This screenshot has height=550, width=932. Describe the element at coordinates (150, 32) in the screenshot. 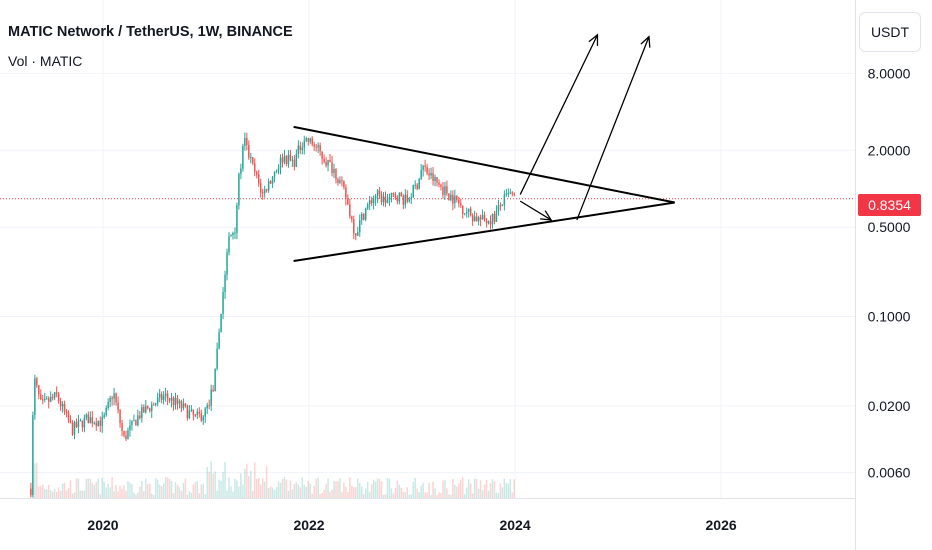

I see `symbol-title: MATIC Network / TetherUS, 1W, BINANCE` at that location.